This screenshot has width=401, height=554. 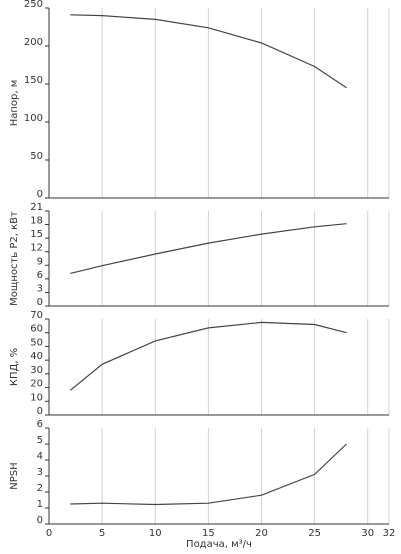 I want to click on y-axis-label: КПД, %, so click(x=14, y=367).